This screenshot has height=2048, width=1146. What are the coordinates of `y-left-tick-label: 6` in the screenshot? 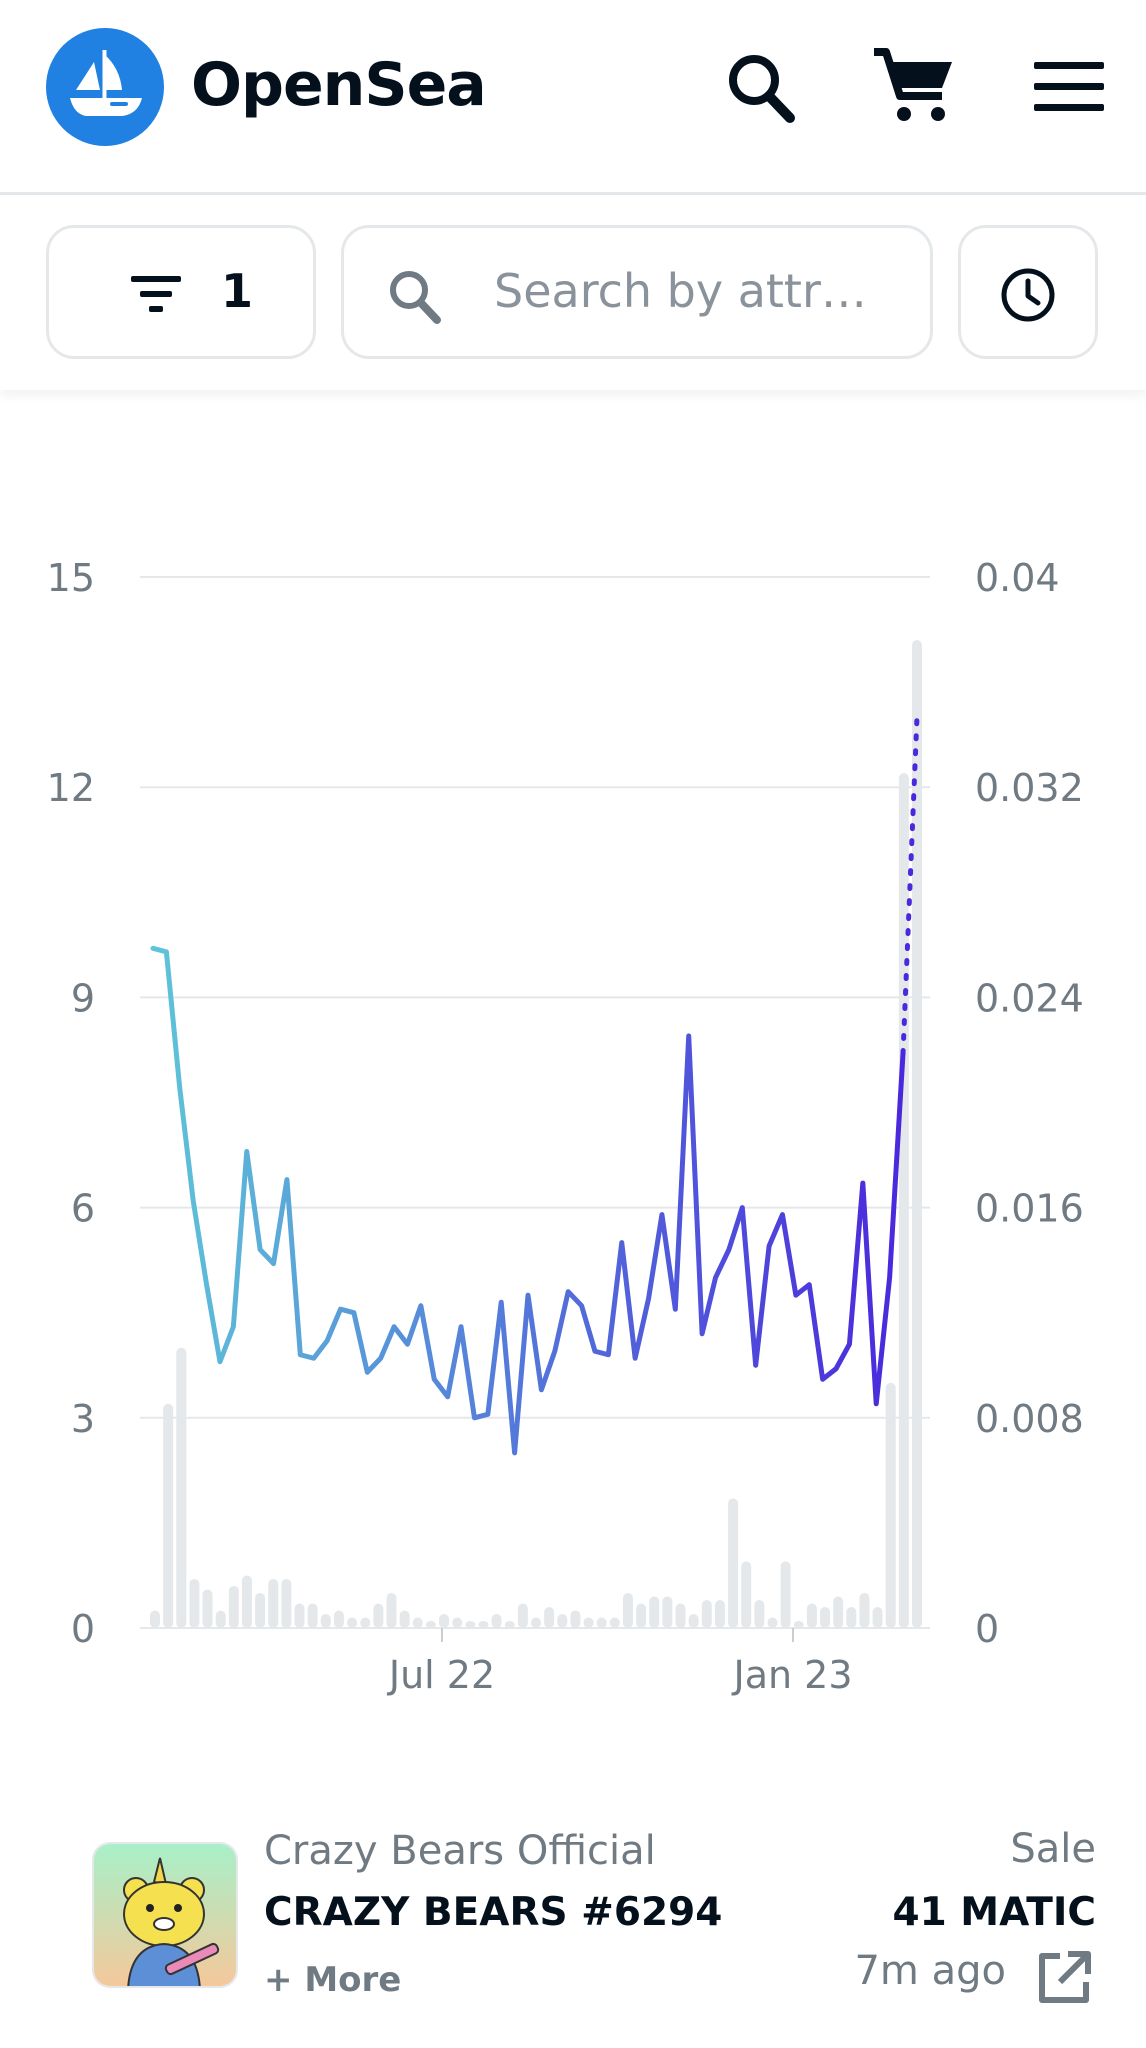 It's located at (83, 1209).